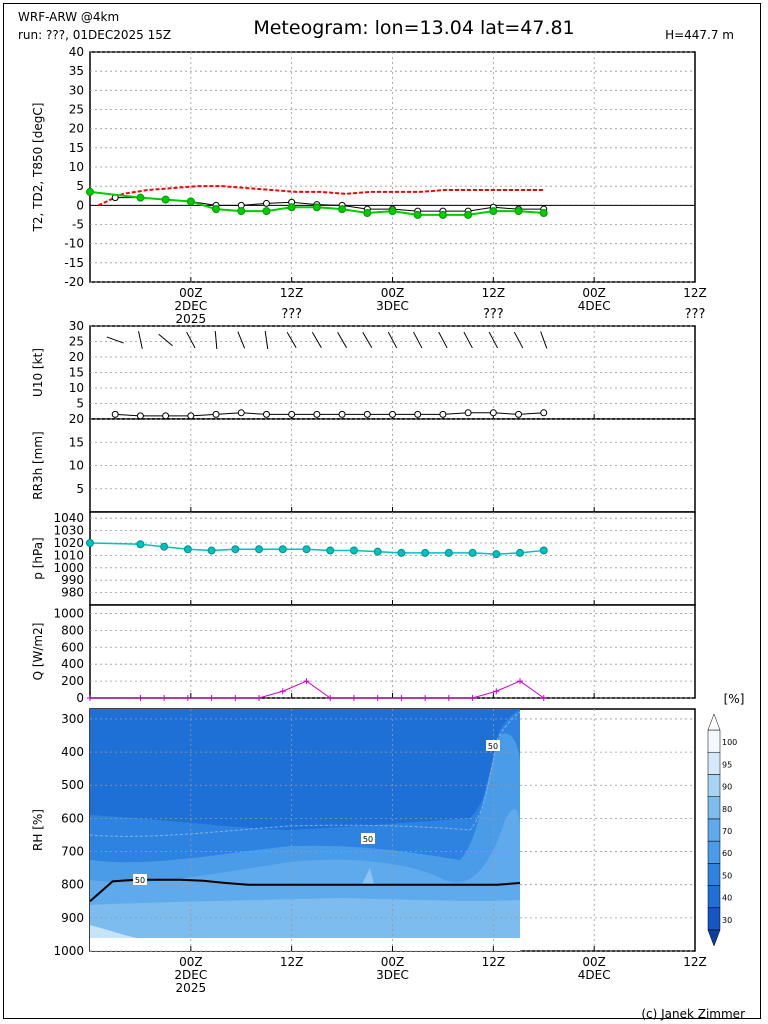 This screenshot has width=768, height=1024. What do you see at coordinates (74, 263) in the screenshot?
I see `y-tick-label: -15` at bounding box center [74, 263].